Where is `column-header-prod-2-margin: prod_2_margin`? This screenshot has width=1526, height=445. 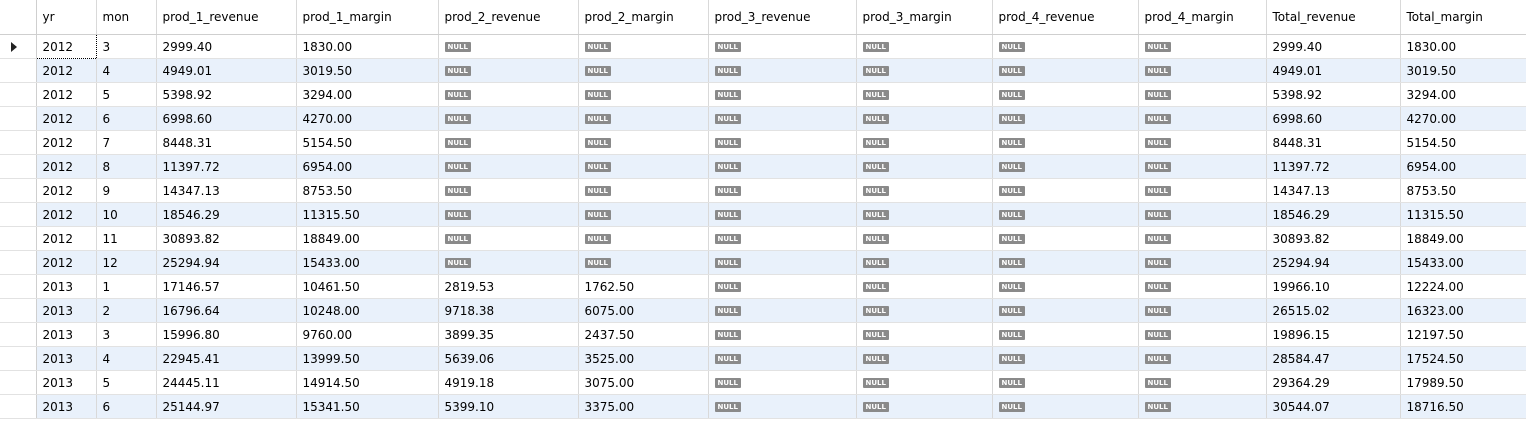
column-header-prod-2-margin: prod_2_margin is located at coordinates (643, 17).